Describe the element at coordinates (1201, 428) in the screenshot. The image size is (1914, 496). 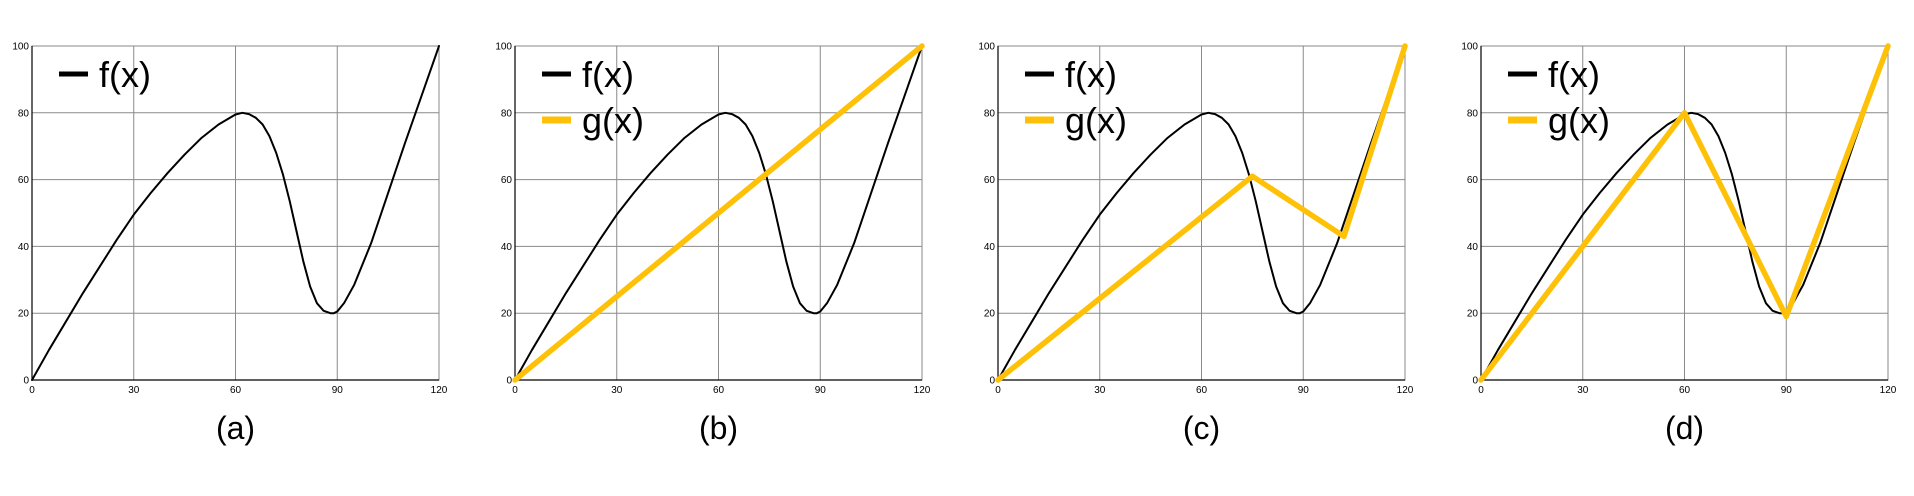
I see `panel-caption: (c)` at that location.